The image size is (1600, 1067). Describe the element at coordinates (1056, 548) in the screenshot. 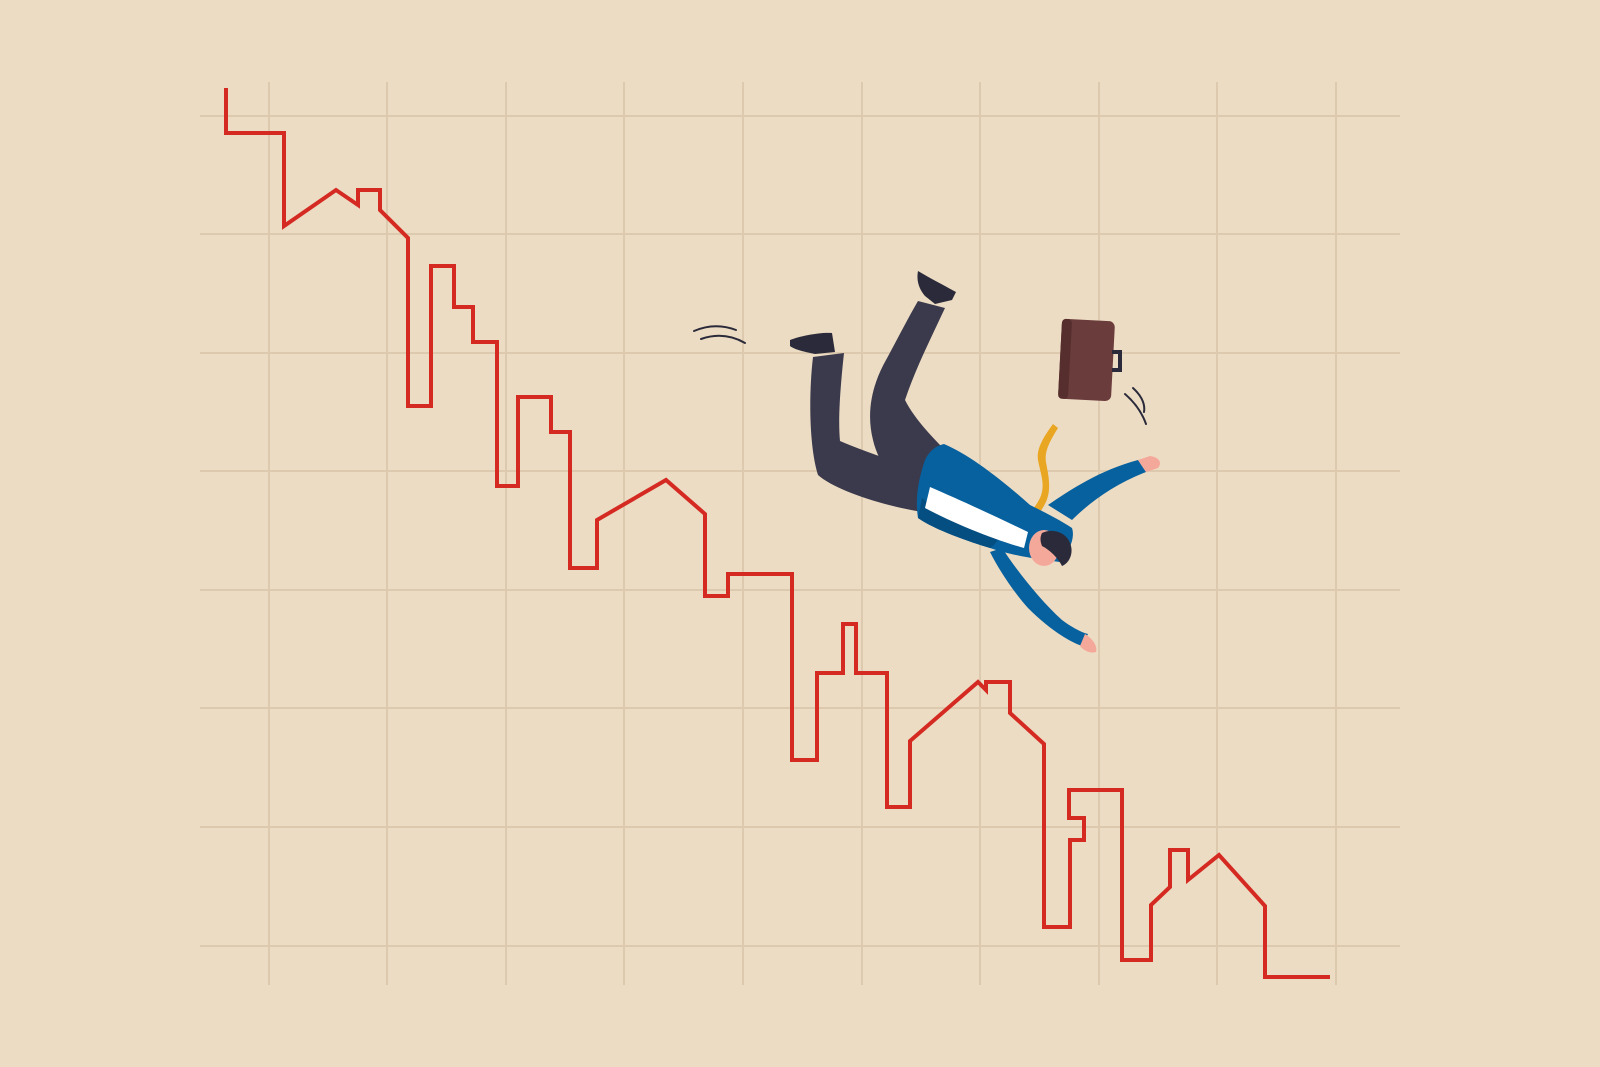

I see `hair` at that location.